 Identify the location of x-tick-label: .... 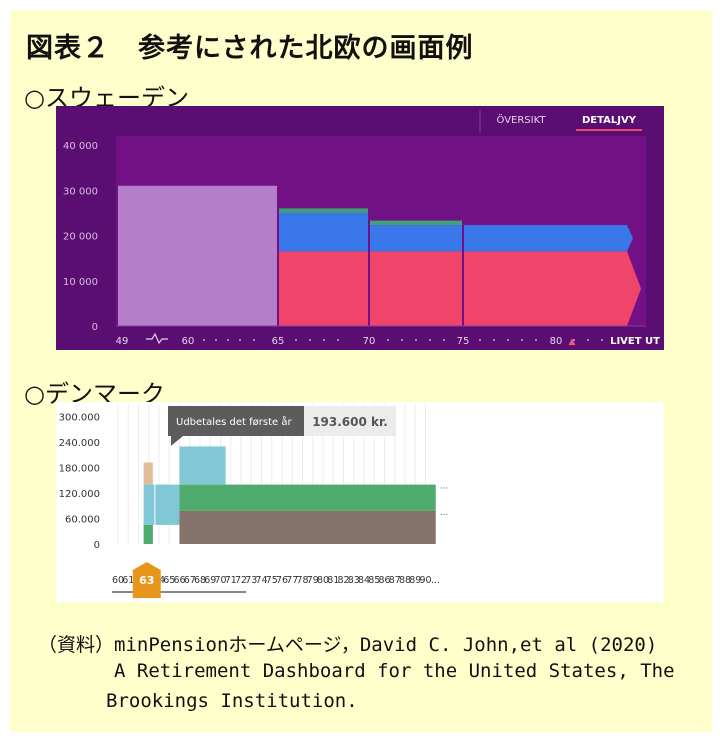
(435, 580).